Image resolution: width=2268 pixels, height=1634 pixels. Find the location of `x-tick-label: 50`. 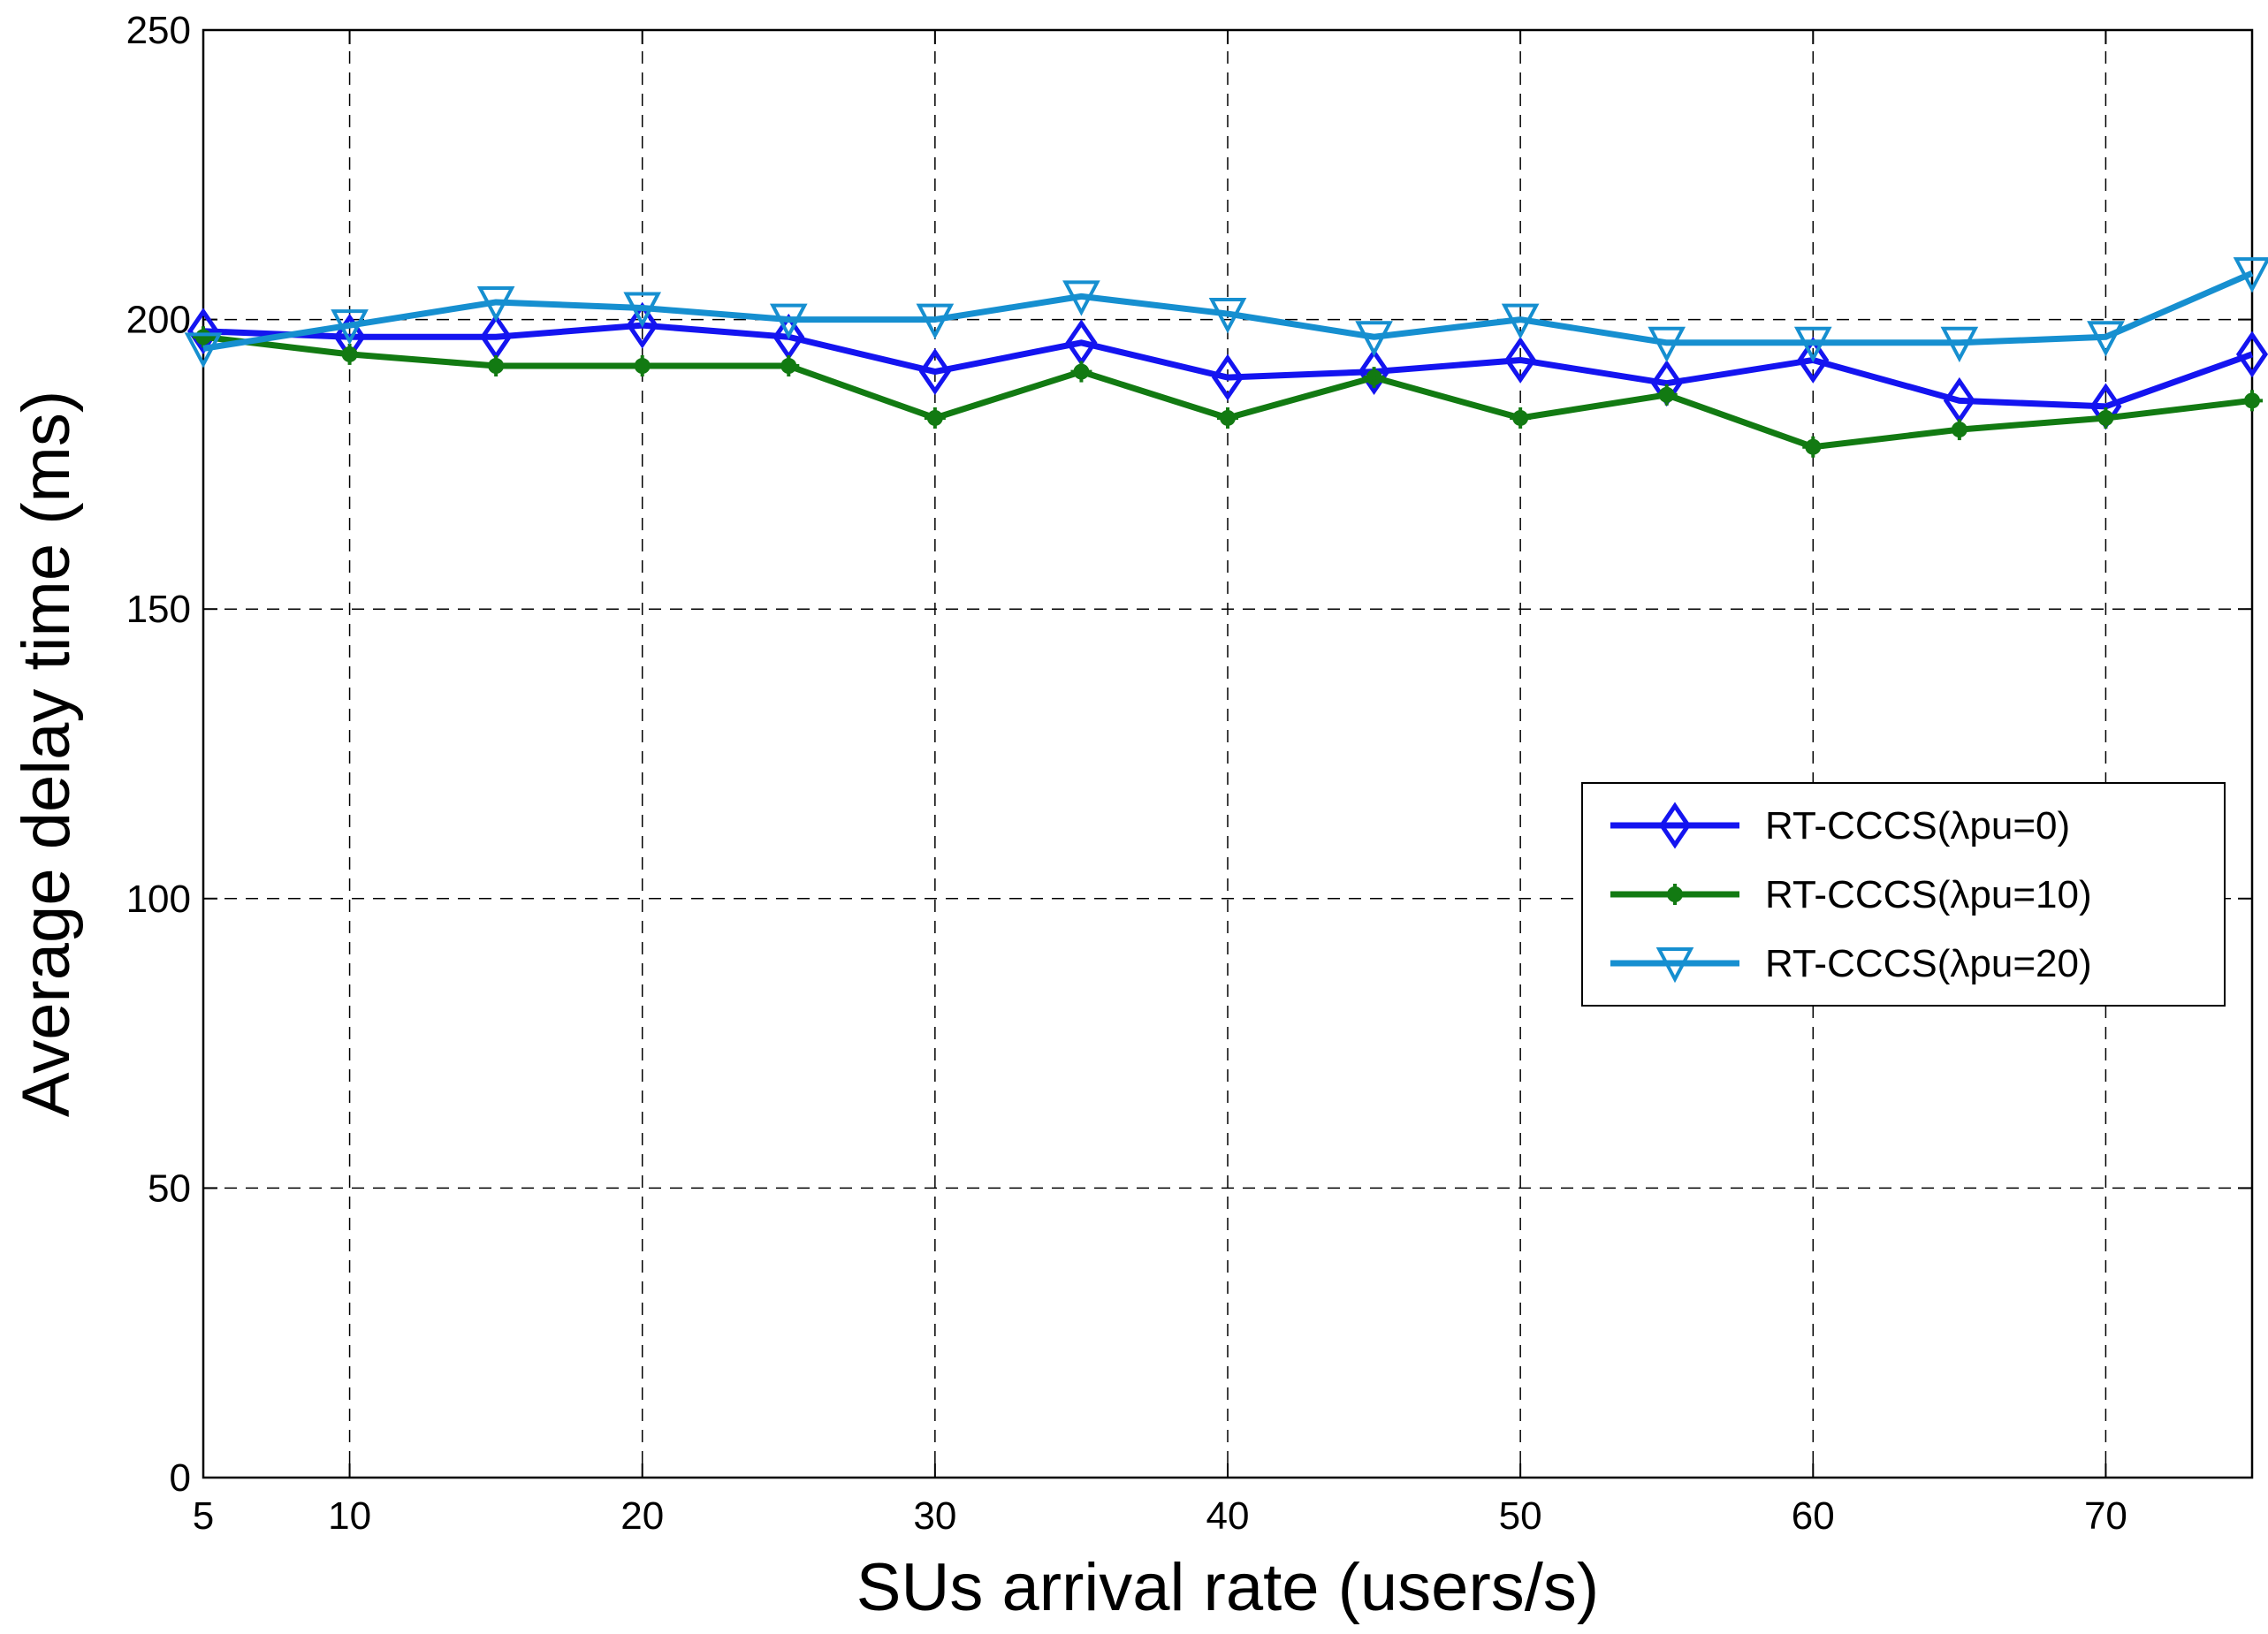

x-tick-label: 50 is located at coordinates (1520, 1516).